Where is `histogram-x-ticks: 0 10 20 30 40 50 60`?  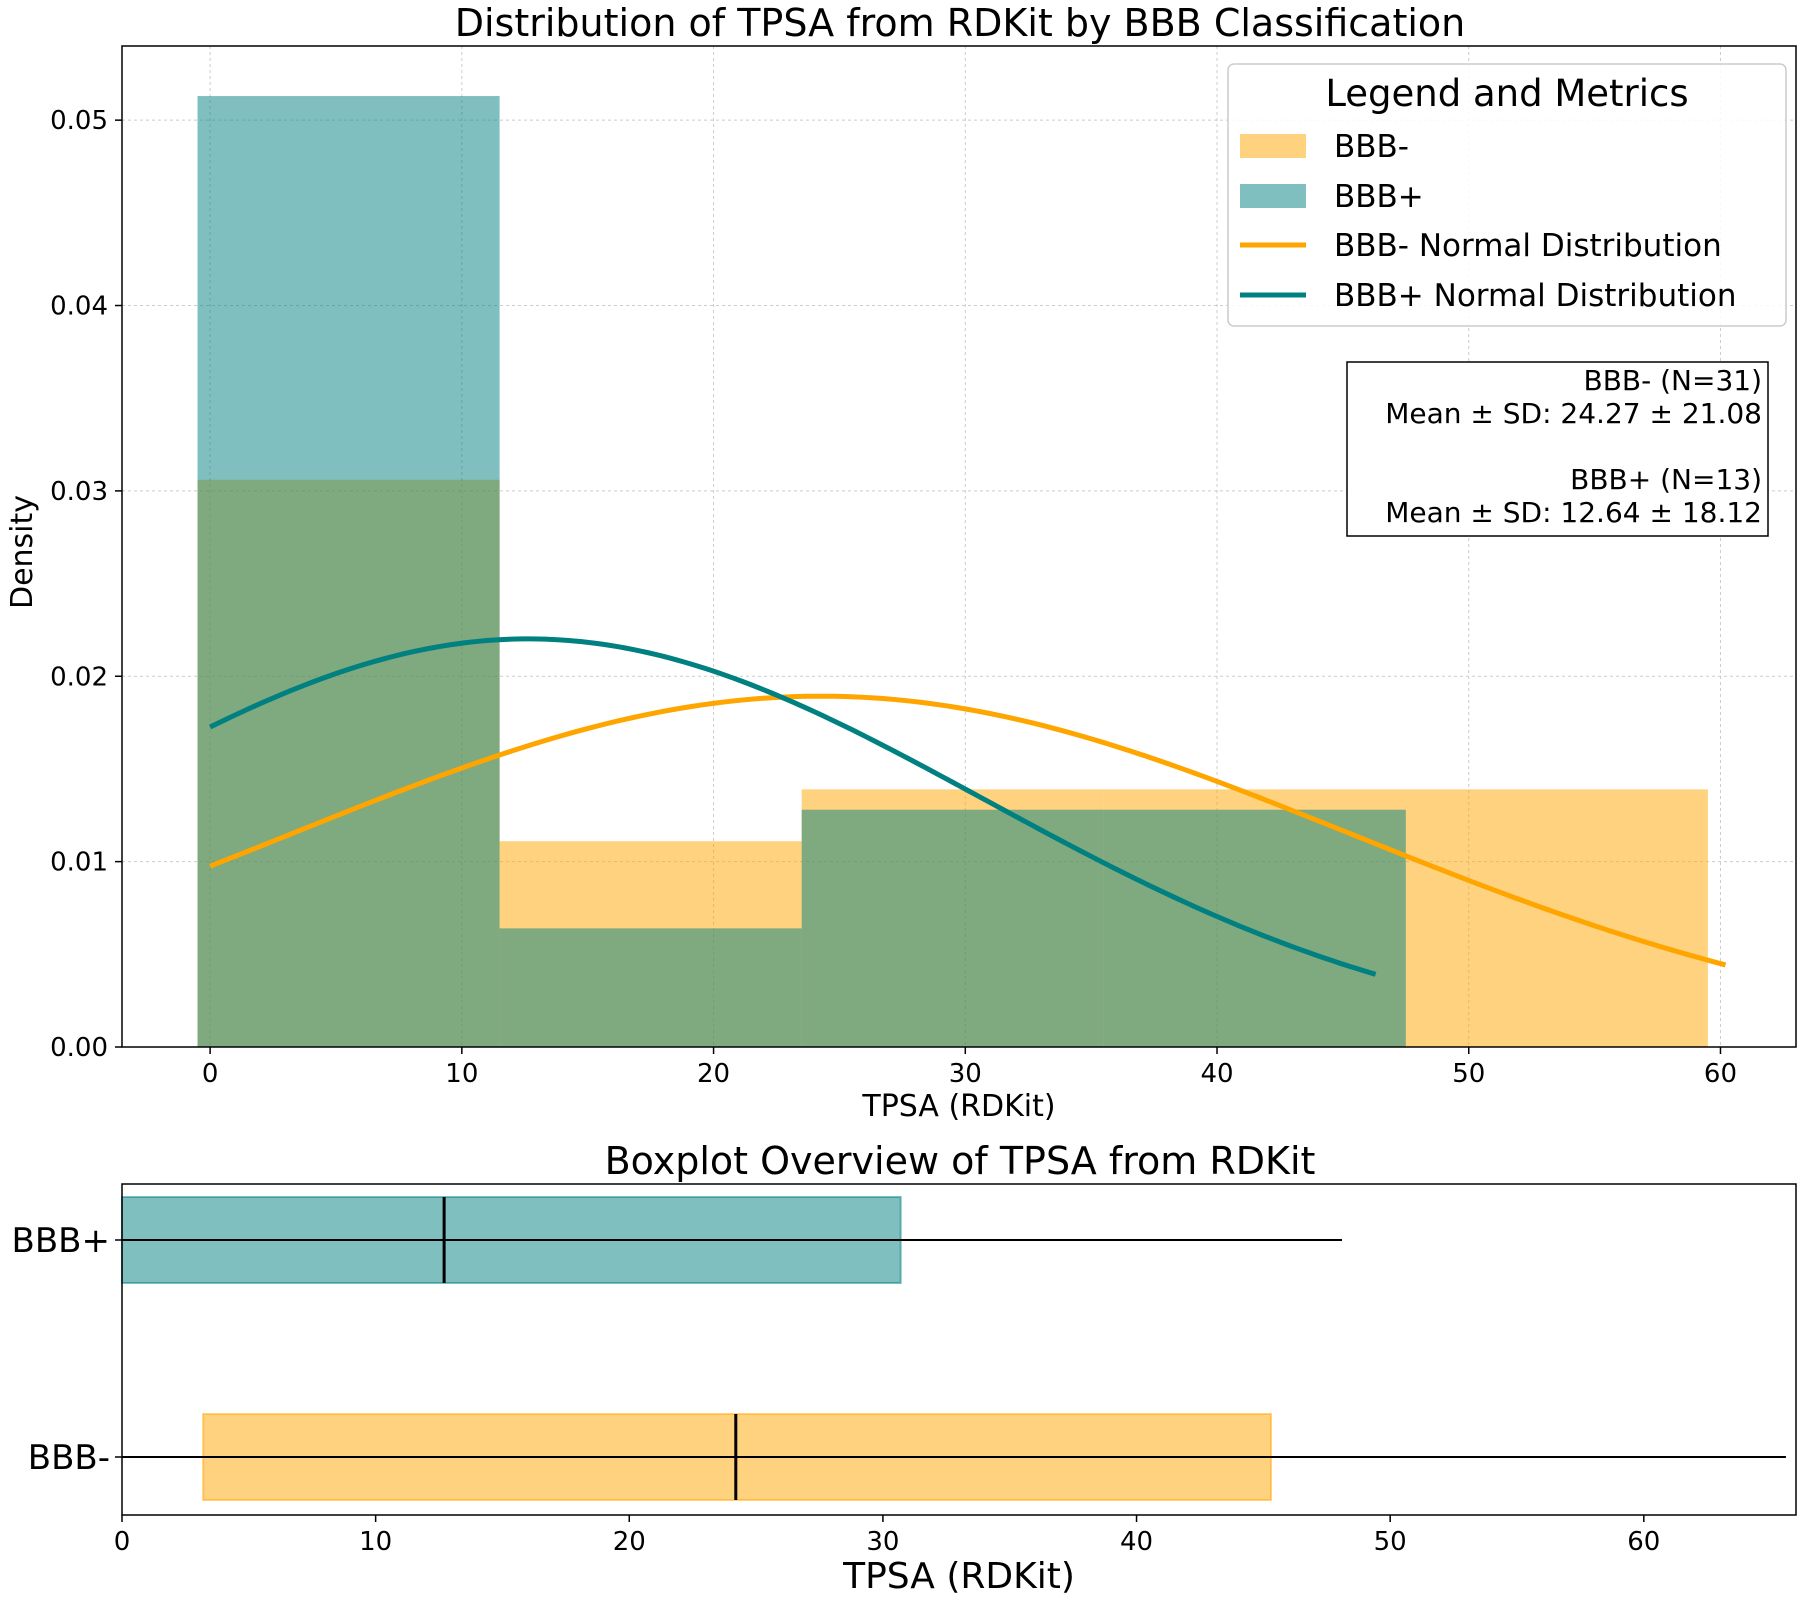 histogram-x-ticks: 0 10 20 30 40 50 60 is located at coordinates (969, 1068).